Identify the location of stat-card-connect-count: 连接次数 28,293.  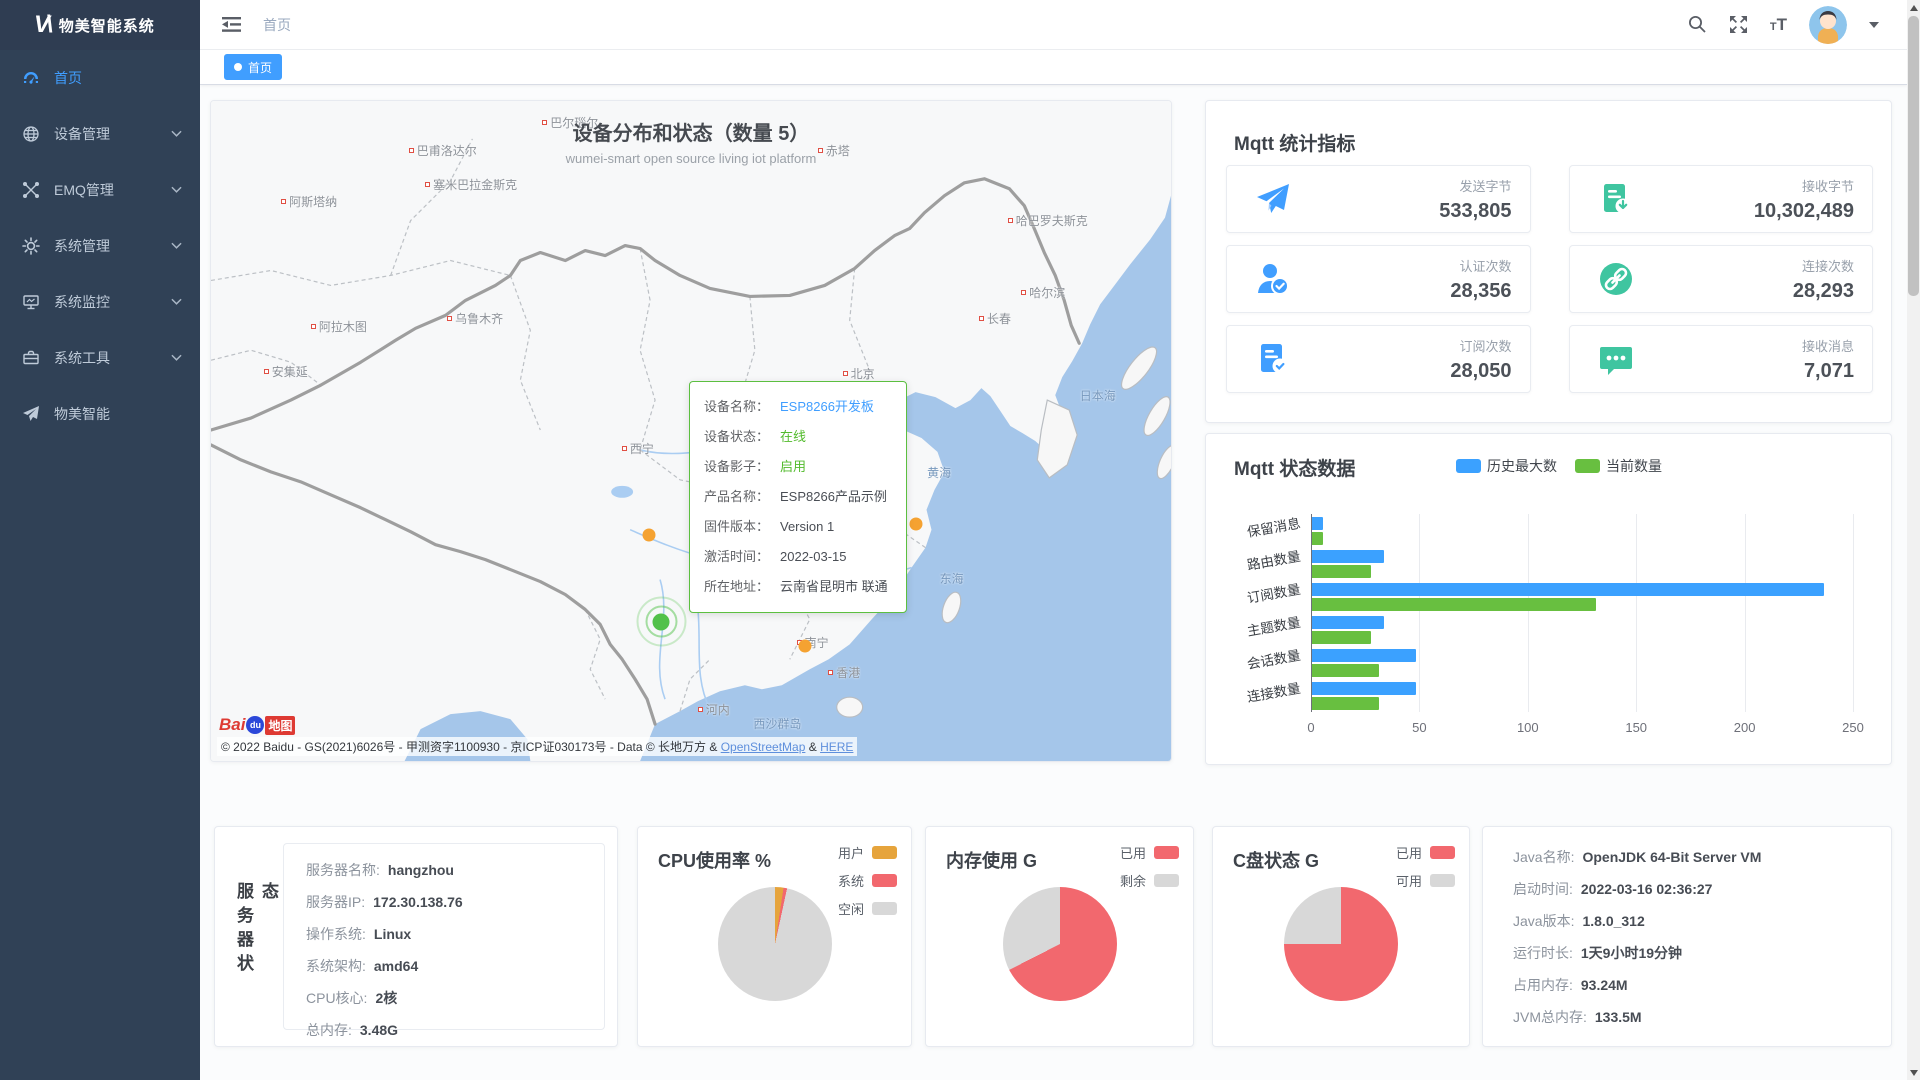
(1720, 279).